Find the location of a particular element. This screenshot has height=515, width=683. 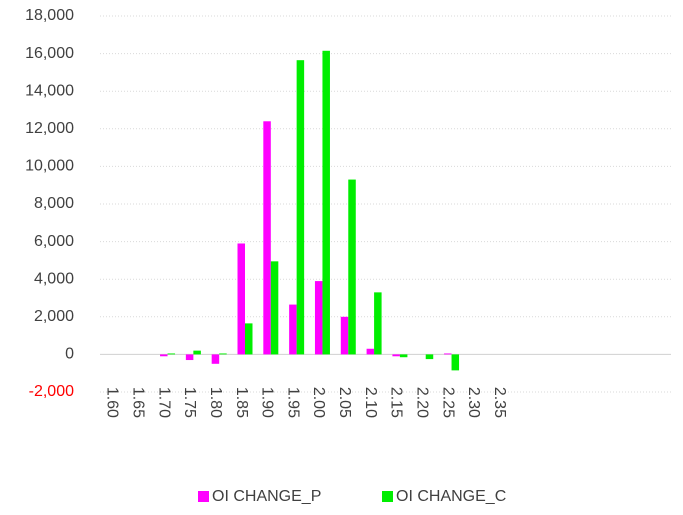

x-tick-label: 2.20 is located at coordinates (421, 402).